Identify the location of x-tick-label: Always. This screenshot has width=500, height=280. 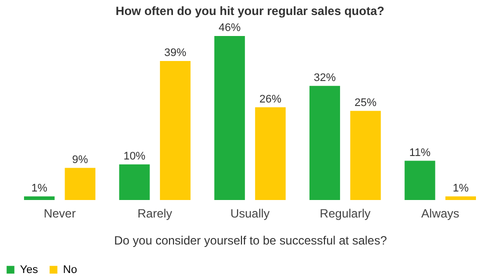
(440, 213).